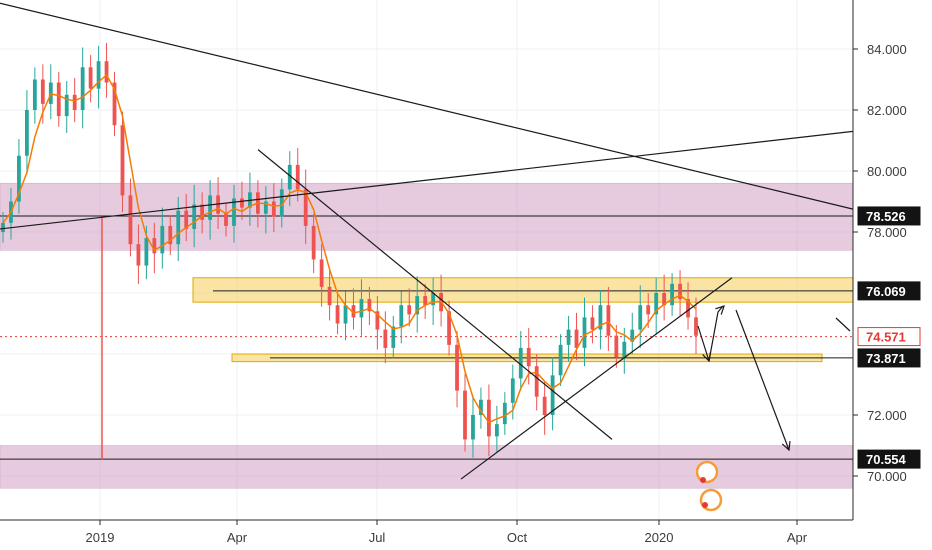  What do you see at coordinates (886, 358) in the screenshot?
I see `level-73871-badge-label: 73.871` at bounding box center [886, 358].